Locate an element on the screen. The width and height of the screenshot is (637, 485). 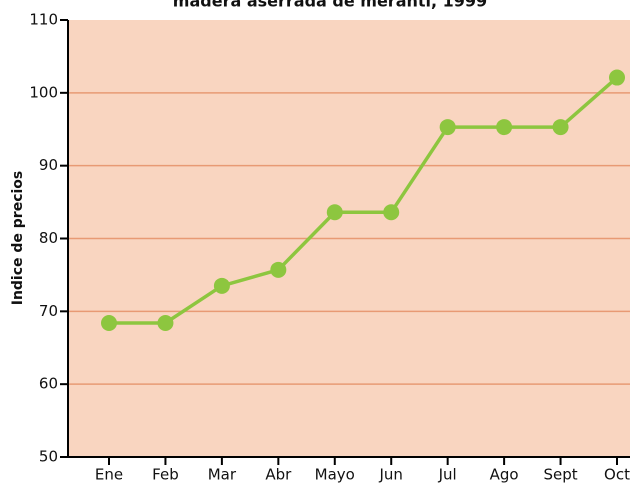
y-tick-label: 110 is located at coordinates (43, 20).